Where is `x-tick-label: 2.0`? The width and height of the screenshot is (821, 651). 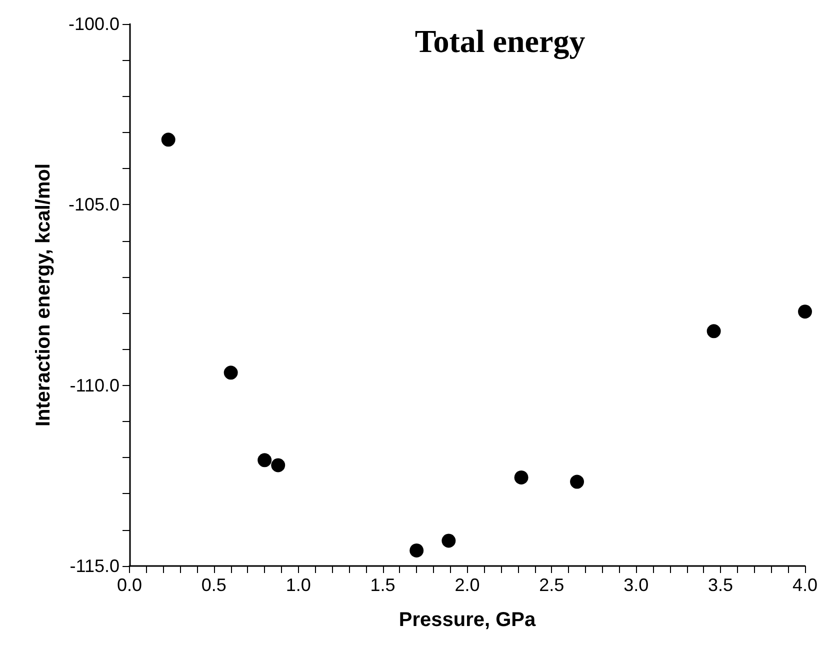 x-tick-label: 2.0 is located at coordinates (467, 585).